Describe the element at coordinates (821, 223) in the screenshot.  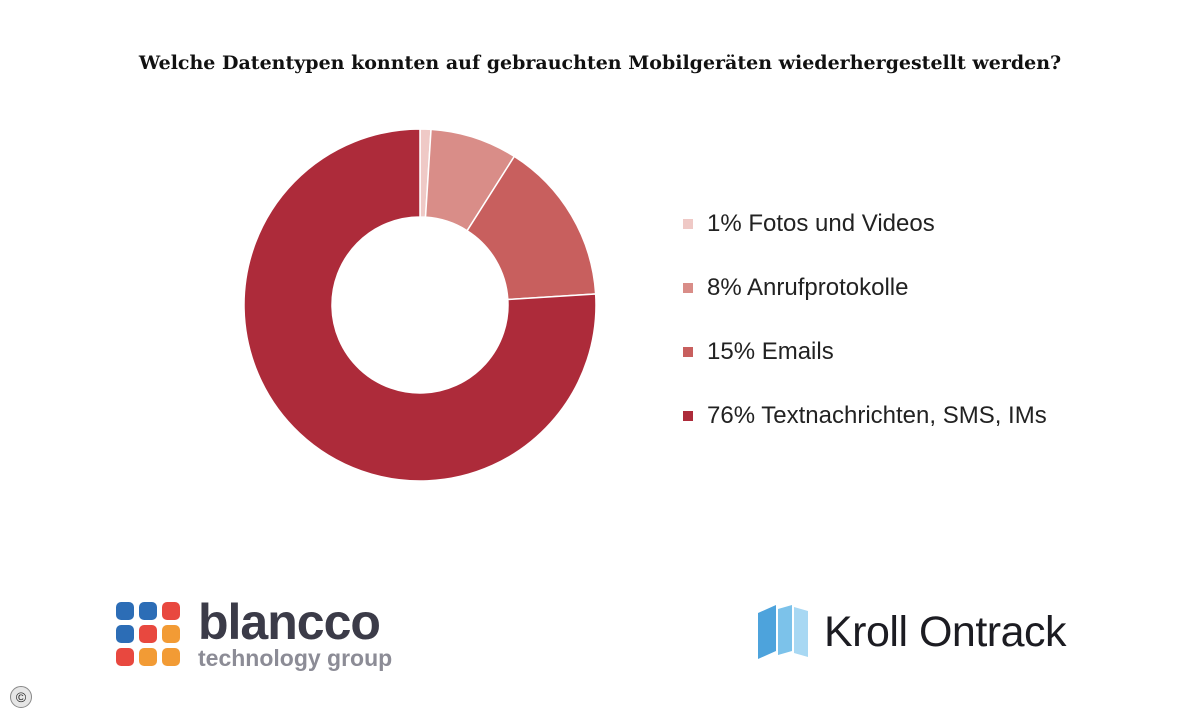
I see `legend-label: 1% Fotos und Videos` at that location.